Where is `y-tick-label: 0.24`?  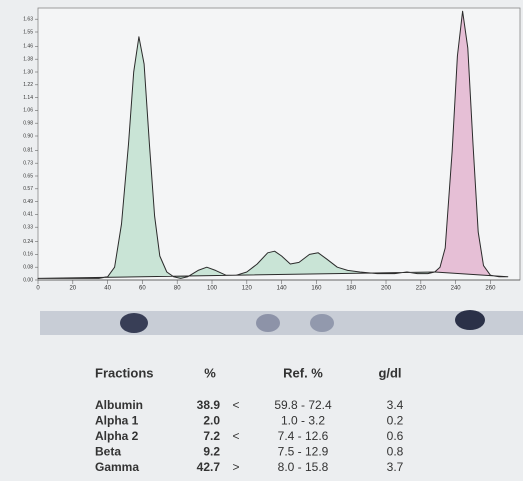 y-tick-label: 0.24 is located at coordinates (28, 242).